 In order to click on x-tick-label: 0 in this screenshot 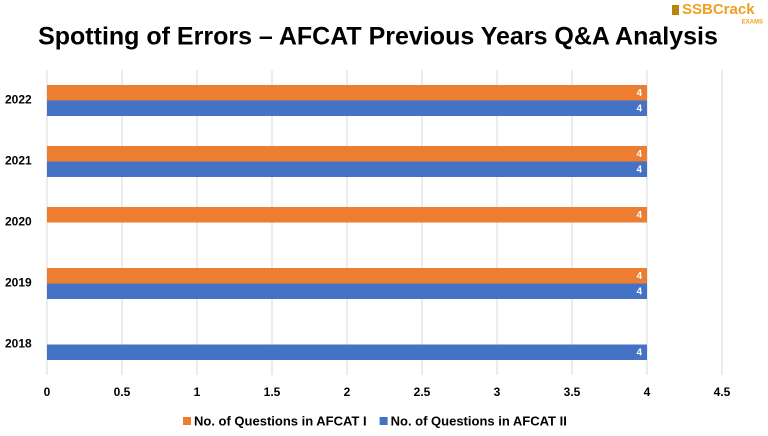, I will do `click(47, 392)`.